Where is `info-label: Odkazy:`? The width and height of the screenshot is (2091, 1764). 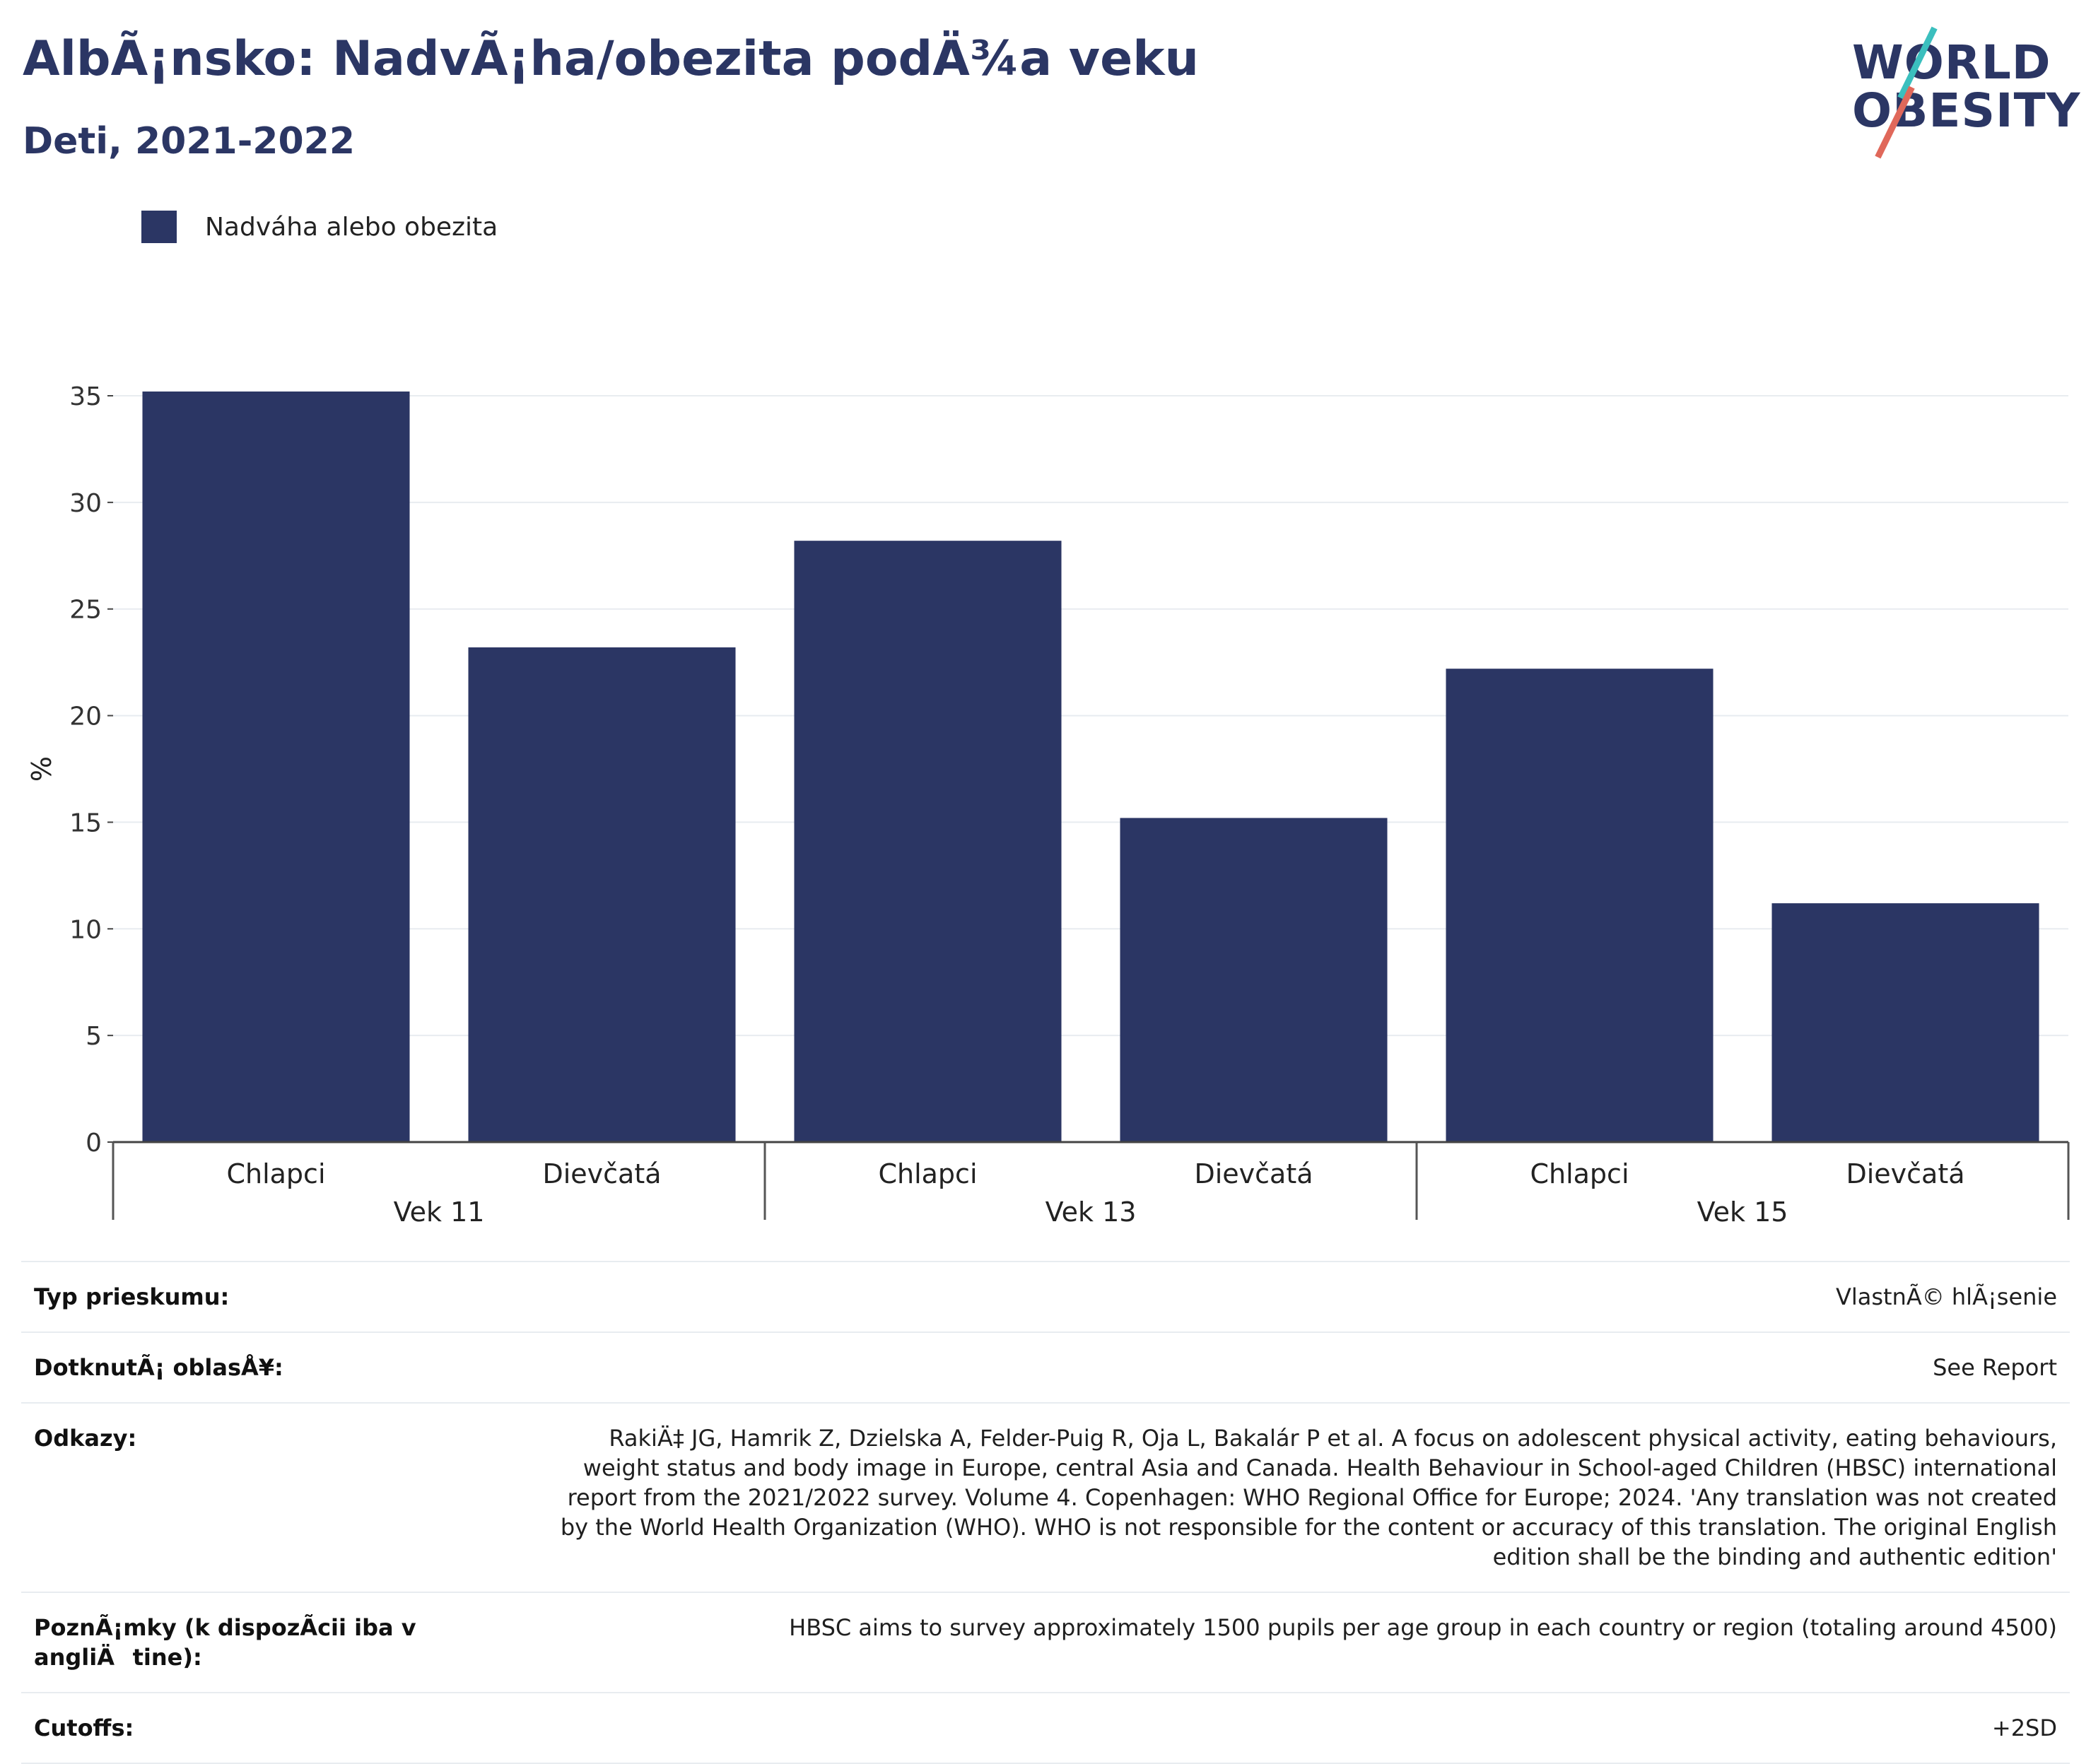 info-label: Odkazy: is located at coordinates (85, 1439).